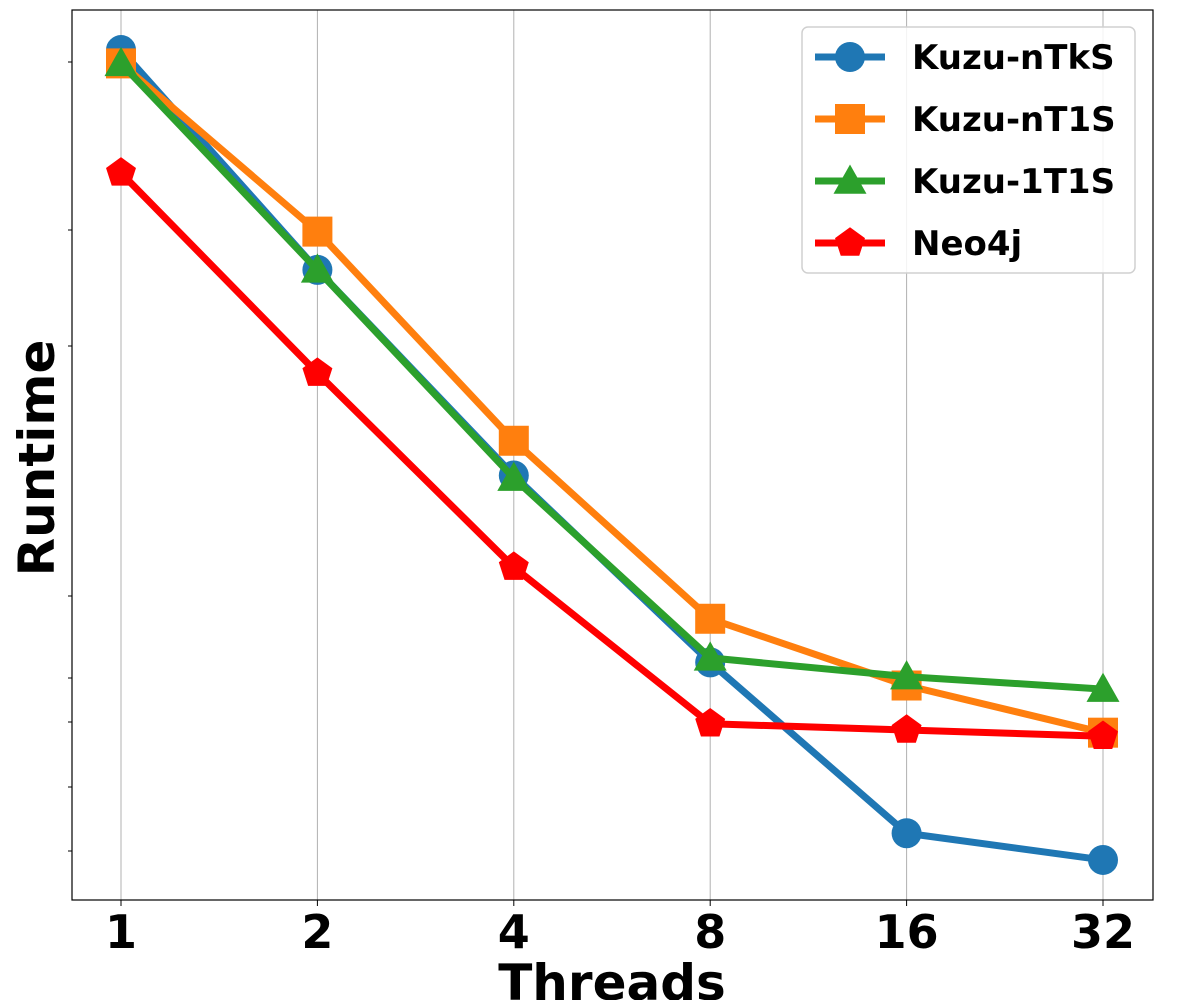 The height and width of the screenshot is (1000, 1200). What do you see at coordinates (850, 57) in the screenshot?
I see `legend-marker-kuzu-ntks` at bounding box center [850, 57].